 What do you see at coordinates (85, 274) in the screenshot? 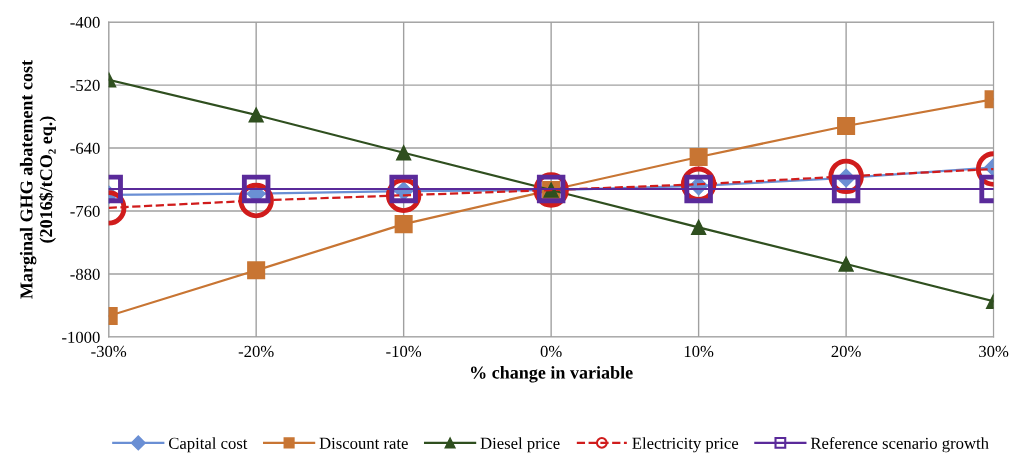
I see `y-tick-label: -880` at bounding box center [85, 274].